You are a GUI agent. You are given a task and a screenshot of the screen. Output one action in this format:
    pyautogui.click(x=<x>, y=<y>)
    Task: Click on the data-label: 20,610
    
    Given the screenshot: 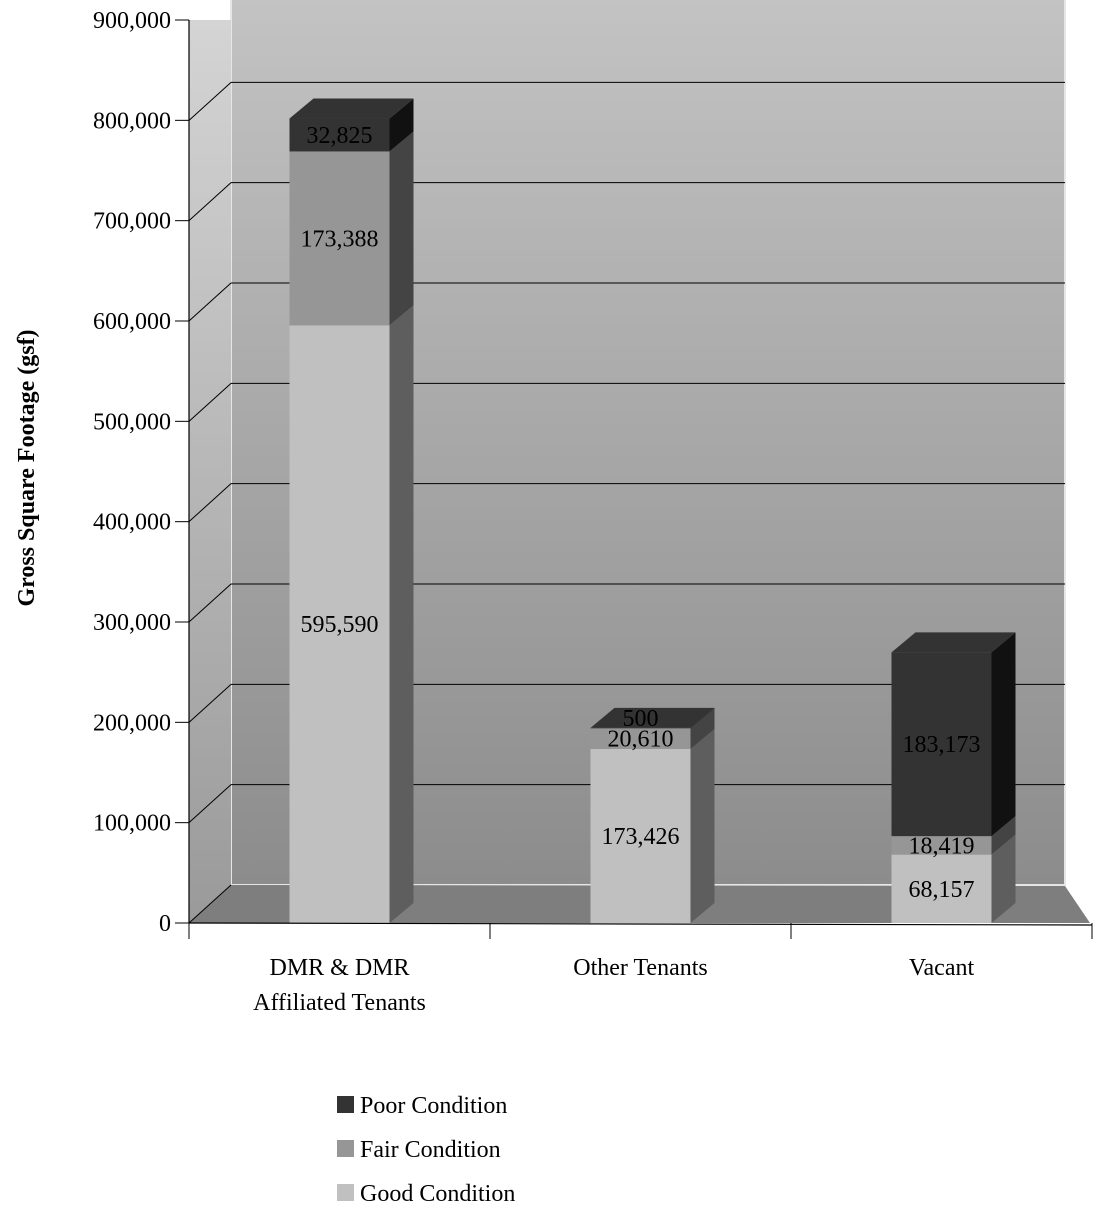 What is the action you would take?
    pyautogui.click(x=641, y=740)
    